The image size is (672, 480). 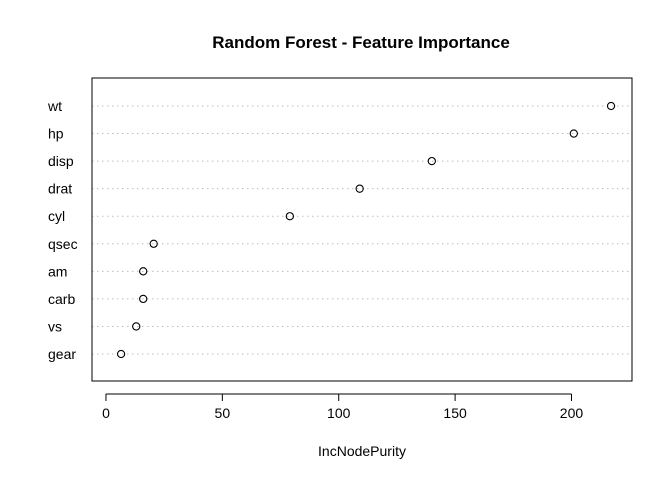 I want to click on category-label-cyl: cyl, so click(x=56, y=216).